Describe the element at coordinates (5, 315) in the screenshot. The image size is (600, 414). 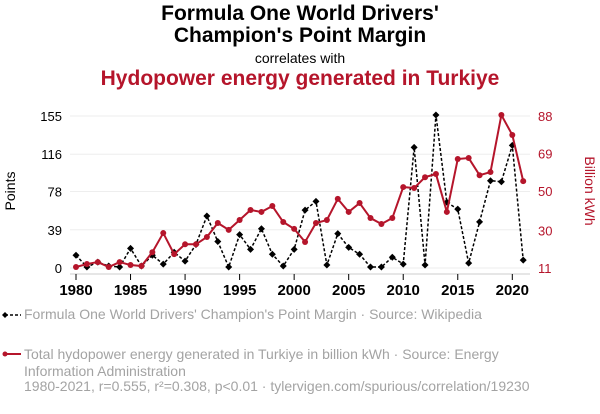
I see `legend-icon-series1-marker` at that location.